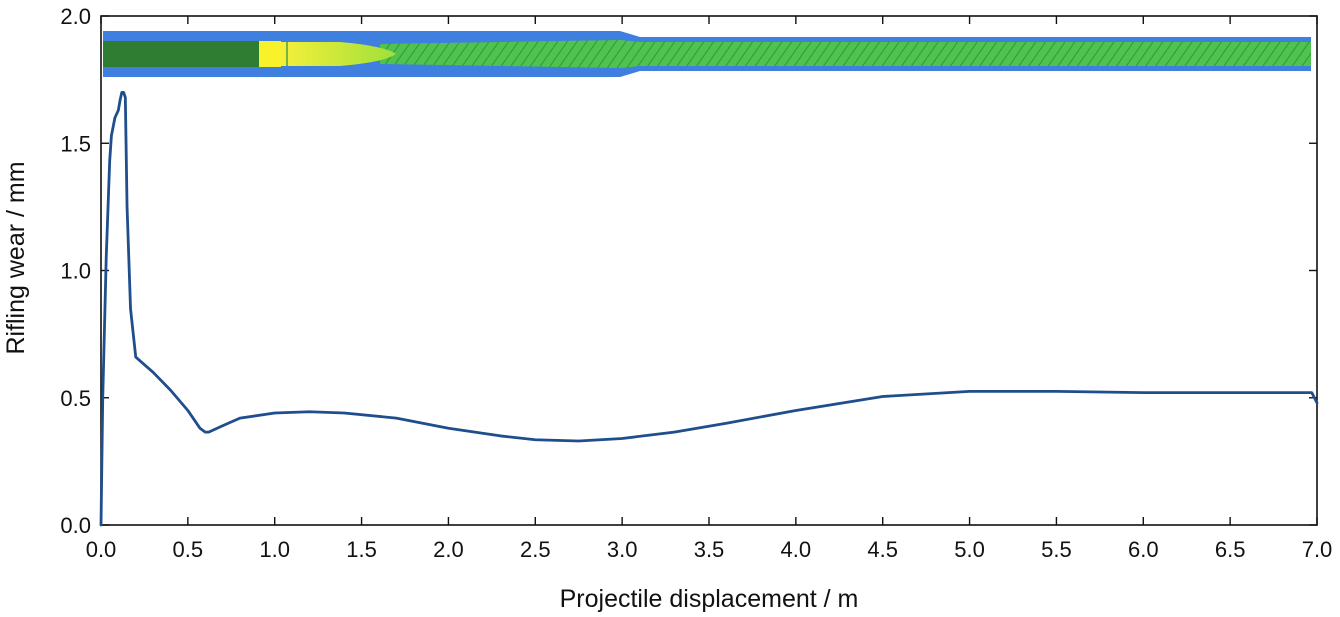 The width and height of the screenshot is (1340, 617). Describe the element at coordinates (535, 549) in the screenshot. I see `x-tick-label: 2.5` at that location.